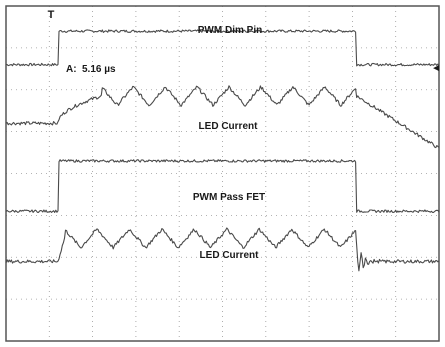 The image size is (445, 347). Describe the element at coordinates (229, 126) in the screenshot. I see `label-led-current-top: LED Current` at that location.